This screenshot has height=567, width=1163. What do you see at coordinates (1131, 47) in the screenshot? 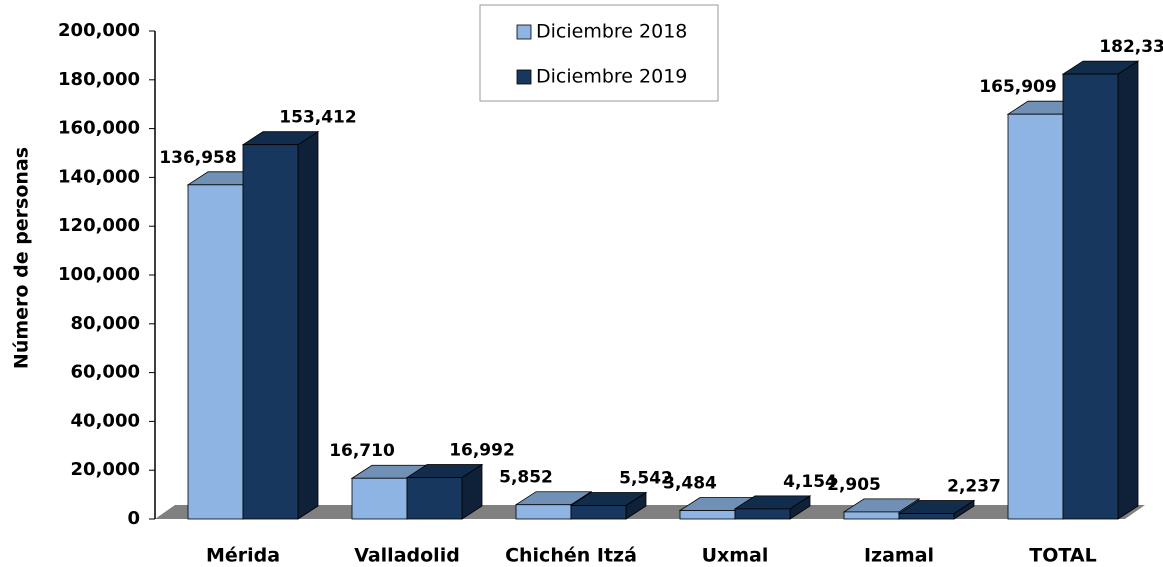
I see `value-label: 182,337` at bounding box center [1131, 47].